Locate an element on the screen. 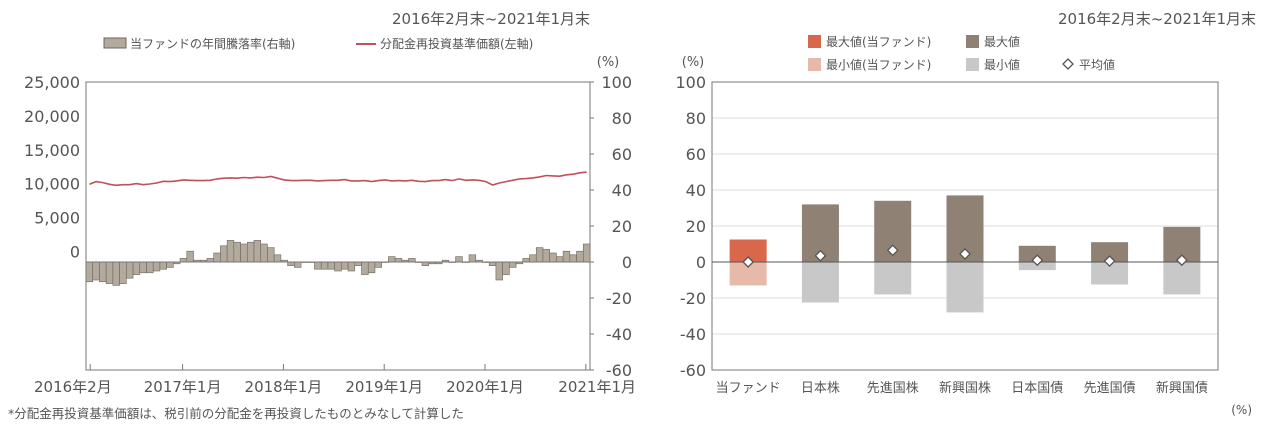  right-y-tick-label: 40 is located at coordinates (696, 190).